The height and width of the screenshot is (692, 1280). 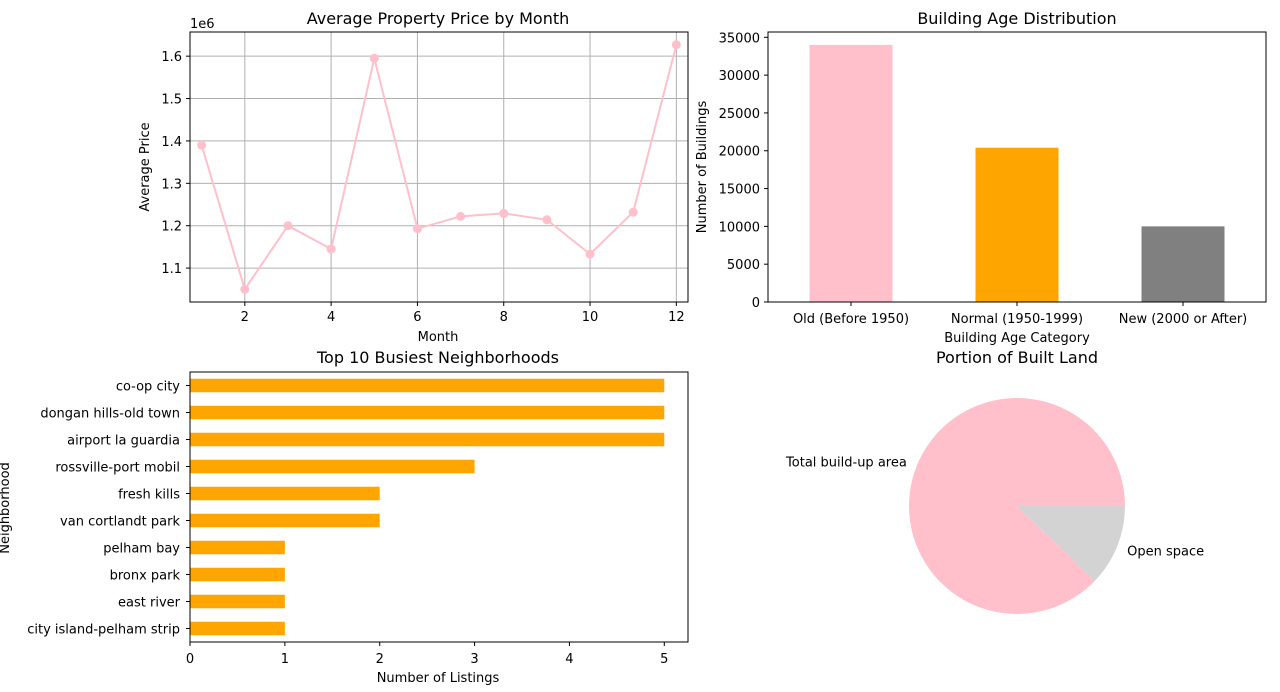 What do you see at coordinates (437, 357) in the screenshot?
I see `neighborhood-chart-title: Top 10 Busiest Neighborhoods` at bounding box center [437, 357].